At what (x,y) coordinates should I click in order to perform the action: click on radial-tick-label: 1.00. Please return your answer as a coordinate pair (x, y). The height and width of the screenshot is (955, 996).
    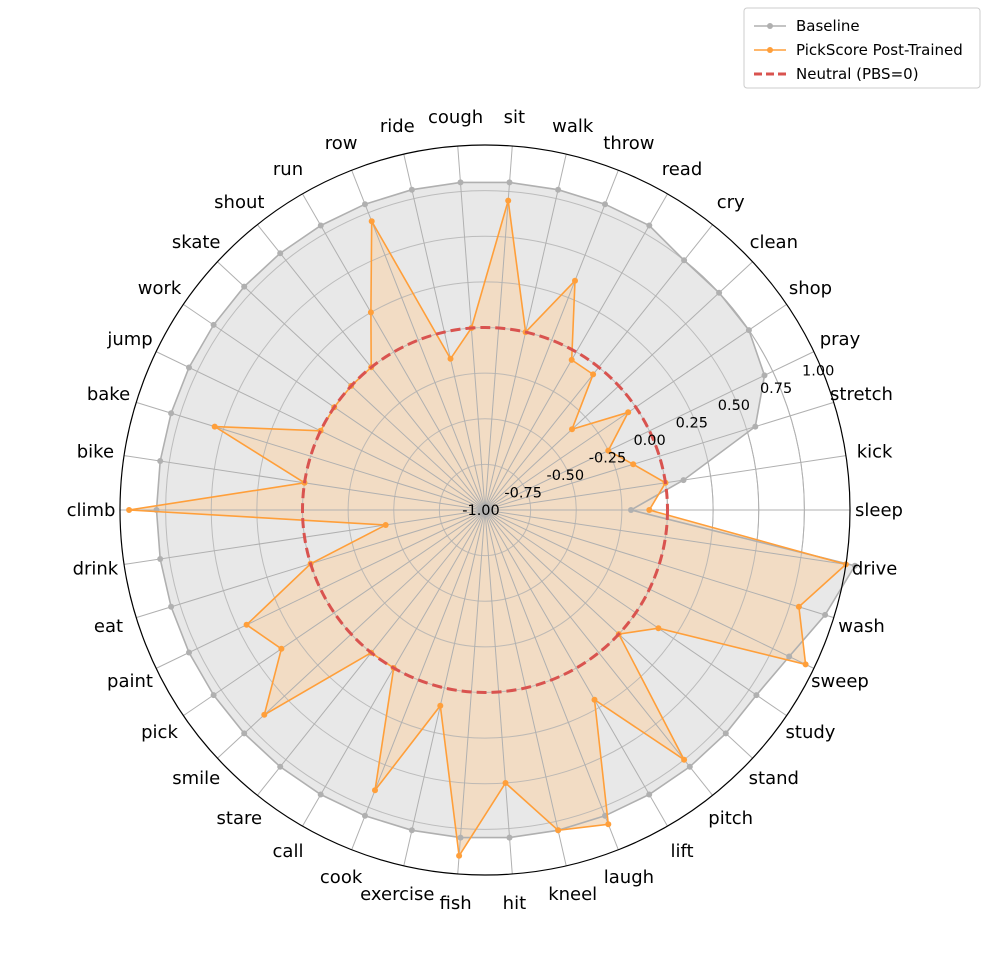
    Looking at the image, I should click on (818, 371).